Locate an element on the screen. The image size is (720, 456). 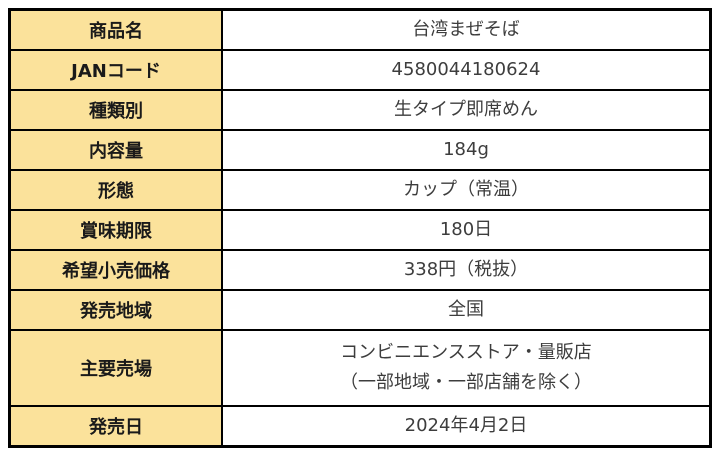
spec-label-retail-price: 希望小売価格 is located at coordinates (115, 270).